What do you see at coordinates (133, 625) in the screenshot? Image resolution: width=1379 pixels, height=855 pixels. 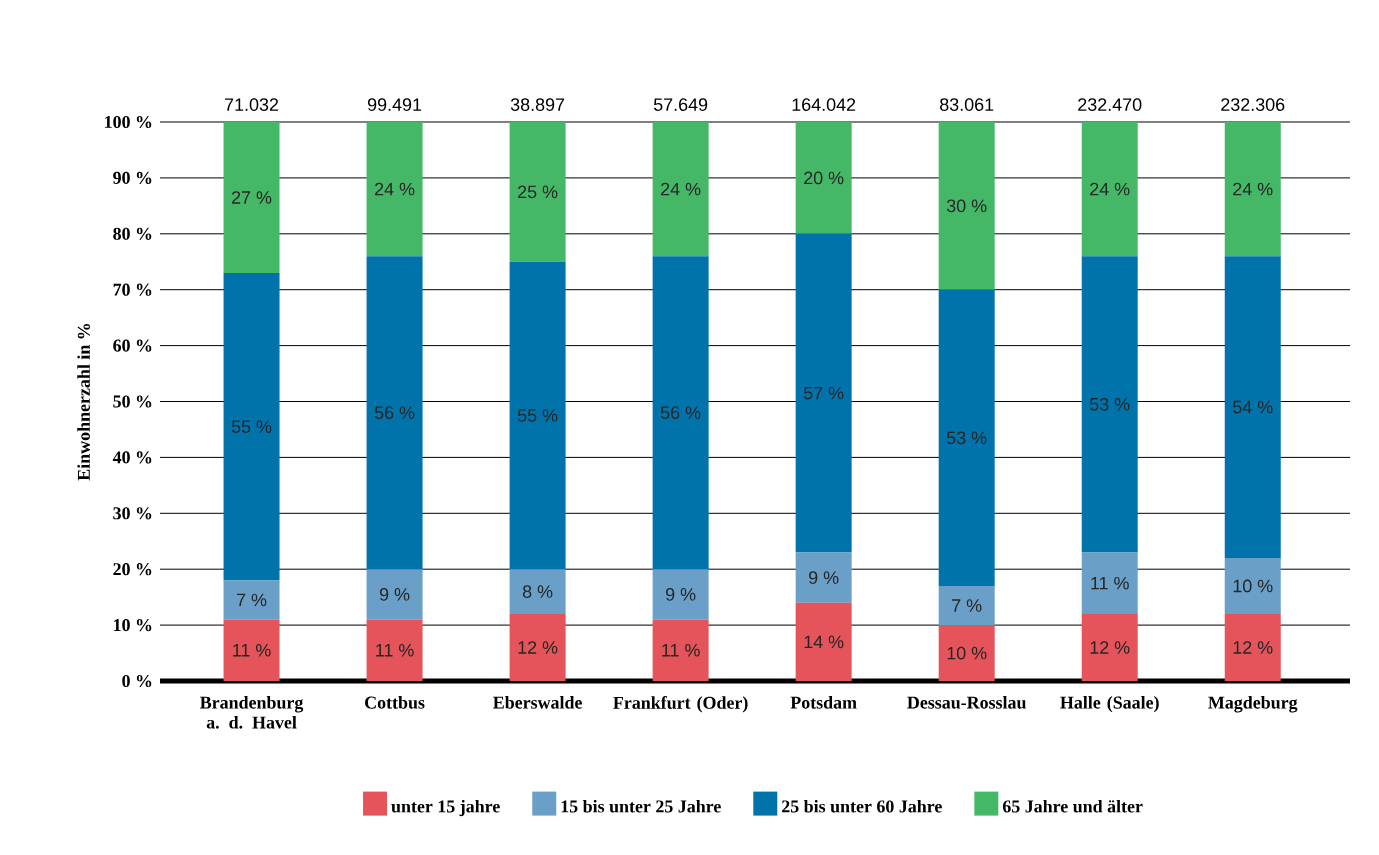 I see `y-tick-label: 10 %` at bounding box center [133, 625].